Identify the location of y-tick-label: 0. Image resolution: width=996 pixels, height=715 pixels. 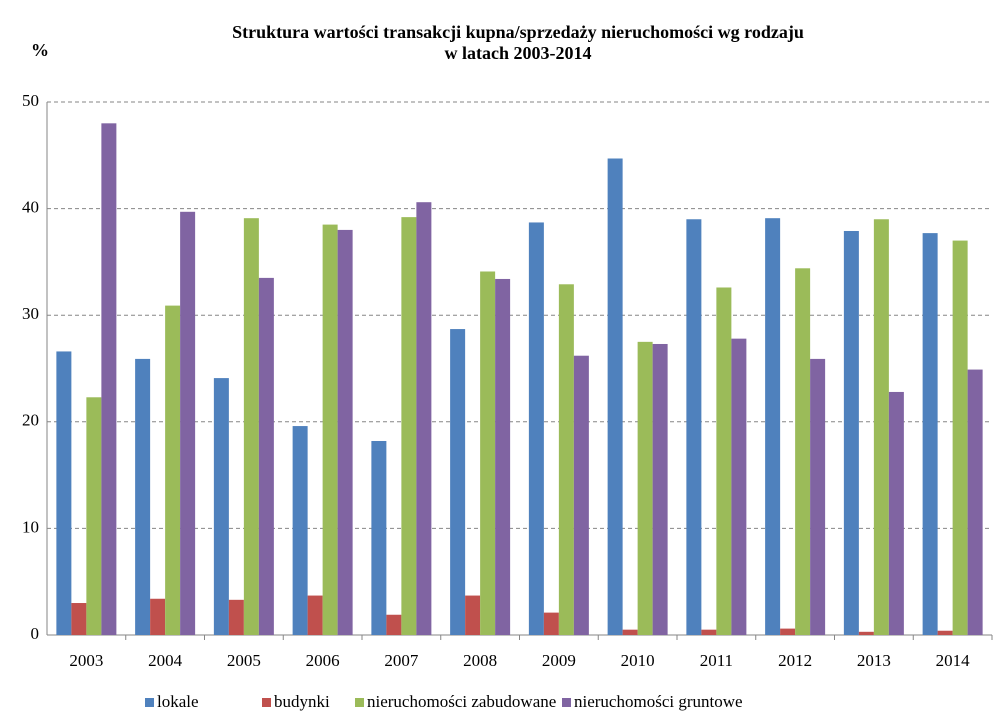
(35, 633).